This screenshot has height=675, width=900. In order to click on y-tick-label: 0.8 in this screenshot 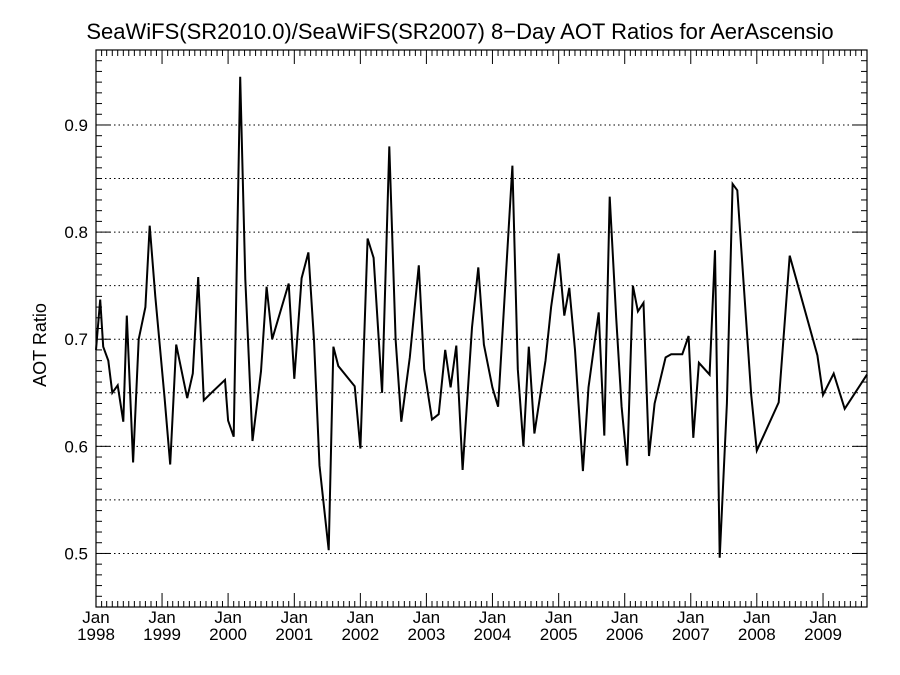, I will do `click(76, 232)`.